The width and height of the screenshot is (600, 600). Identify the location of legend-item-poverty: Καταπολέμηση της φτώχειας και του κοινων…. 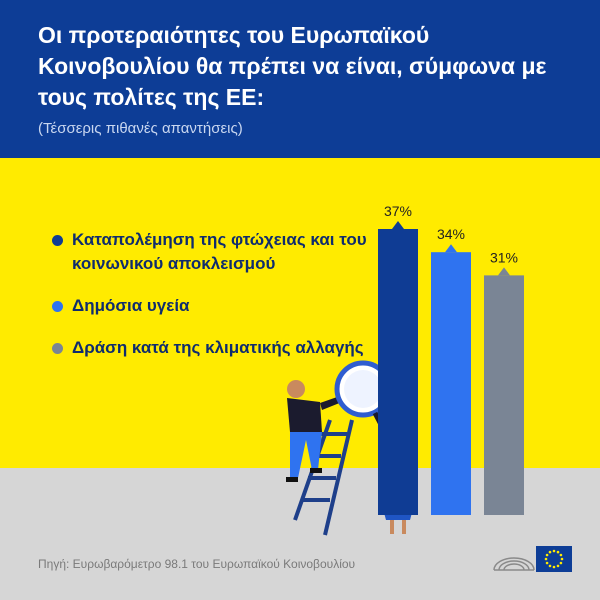
(215, 252).